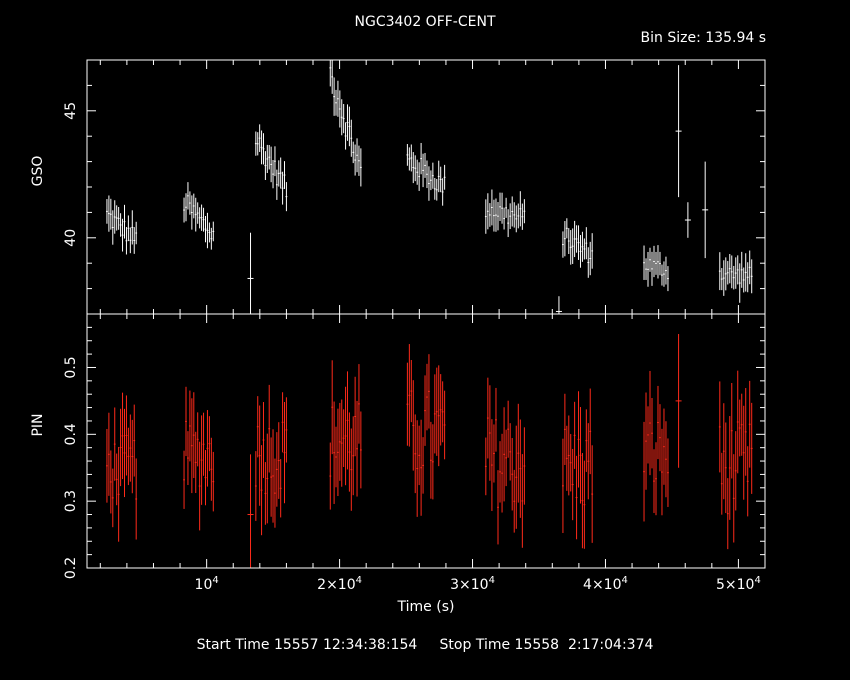 Image resolution: width=850 pixels, height=680 pixels. Describe the element at coordinates (584, 645) in the screenshot. I see `stop-time-value: 15558 2:17:04:374` at that location.